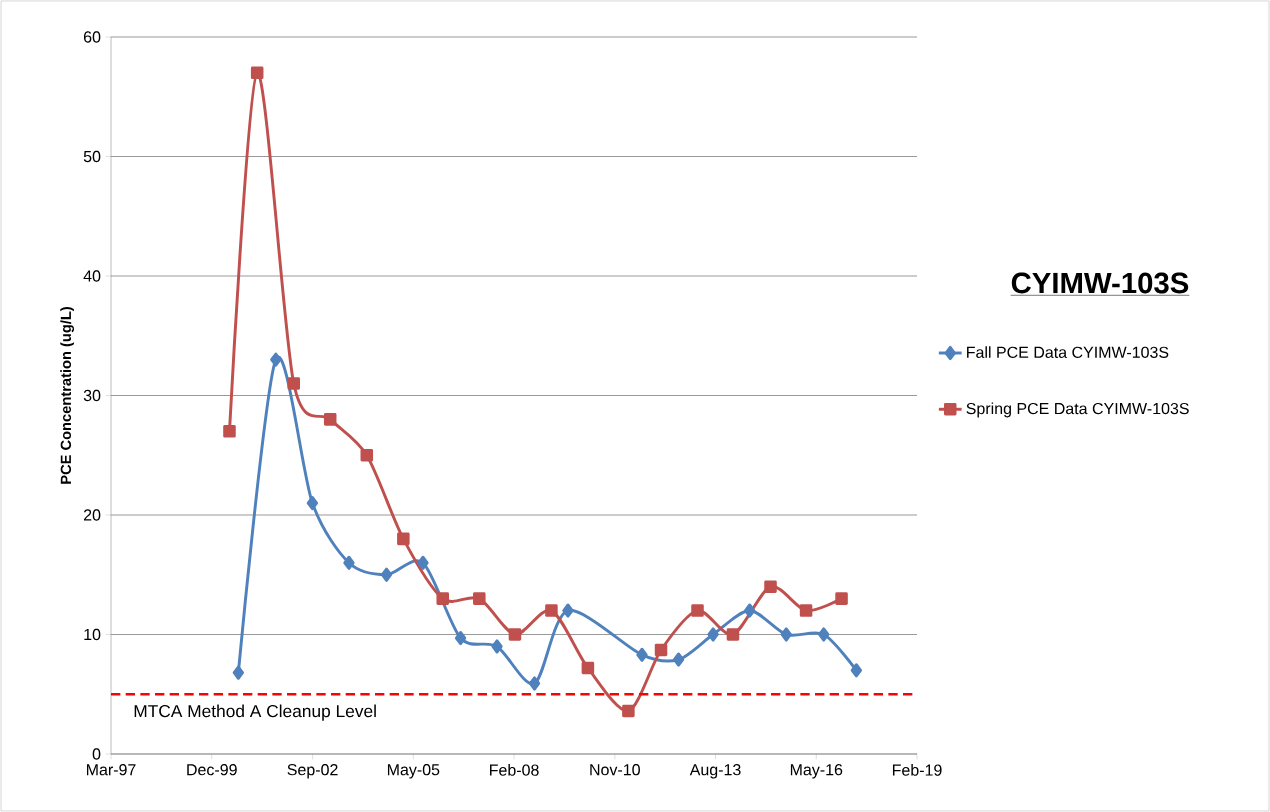 The height and width of the screenshot is (812, 1270). Describe the element at coordinates (413, 771) in the screenshot. I see `x-tick-label: May-05` at that location.